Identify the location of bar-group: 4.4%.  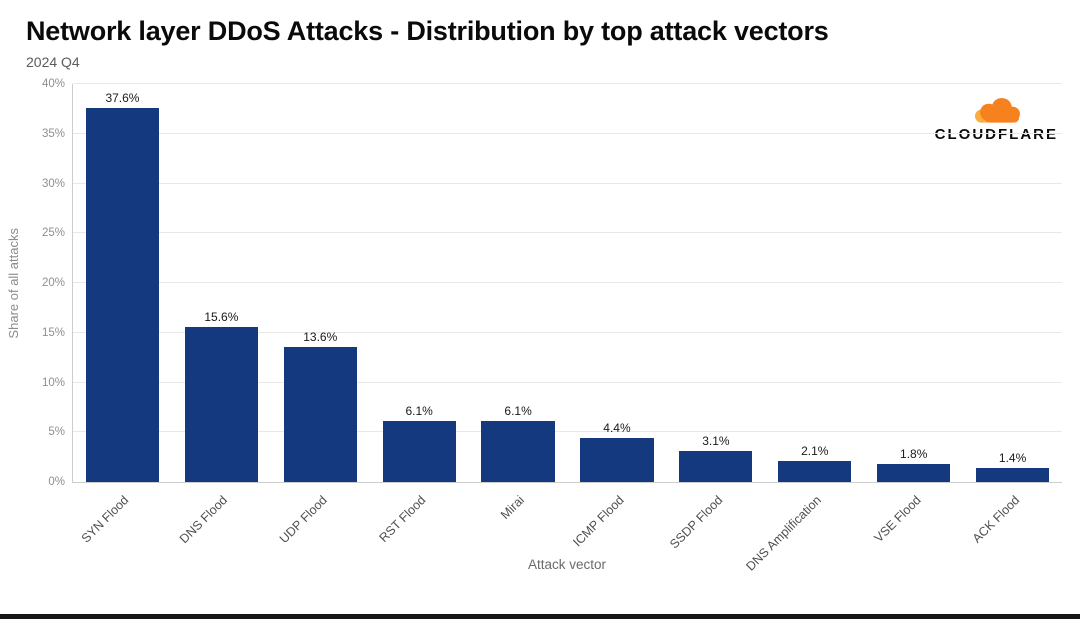
(617, 283).